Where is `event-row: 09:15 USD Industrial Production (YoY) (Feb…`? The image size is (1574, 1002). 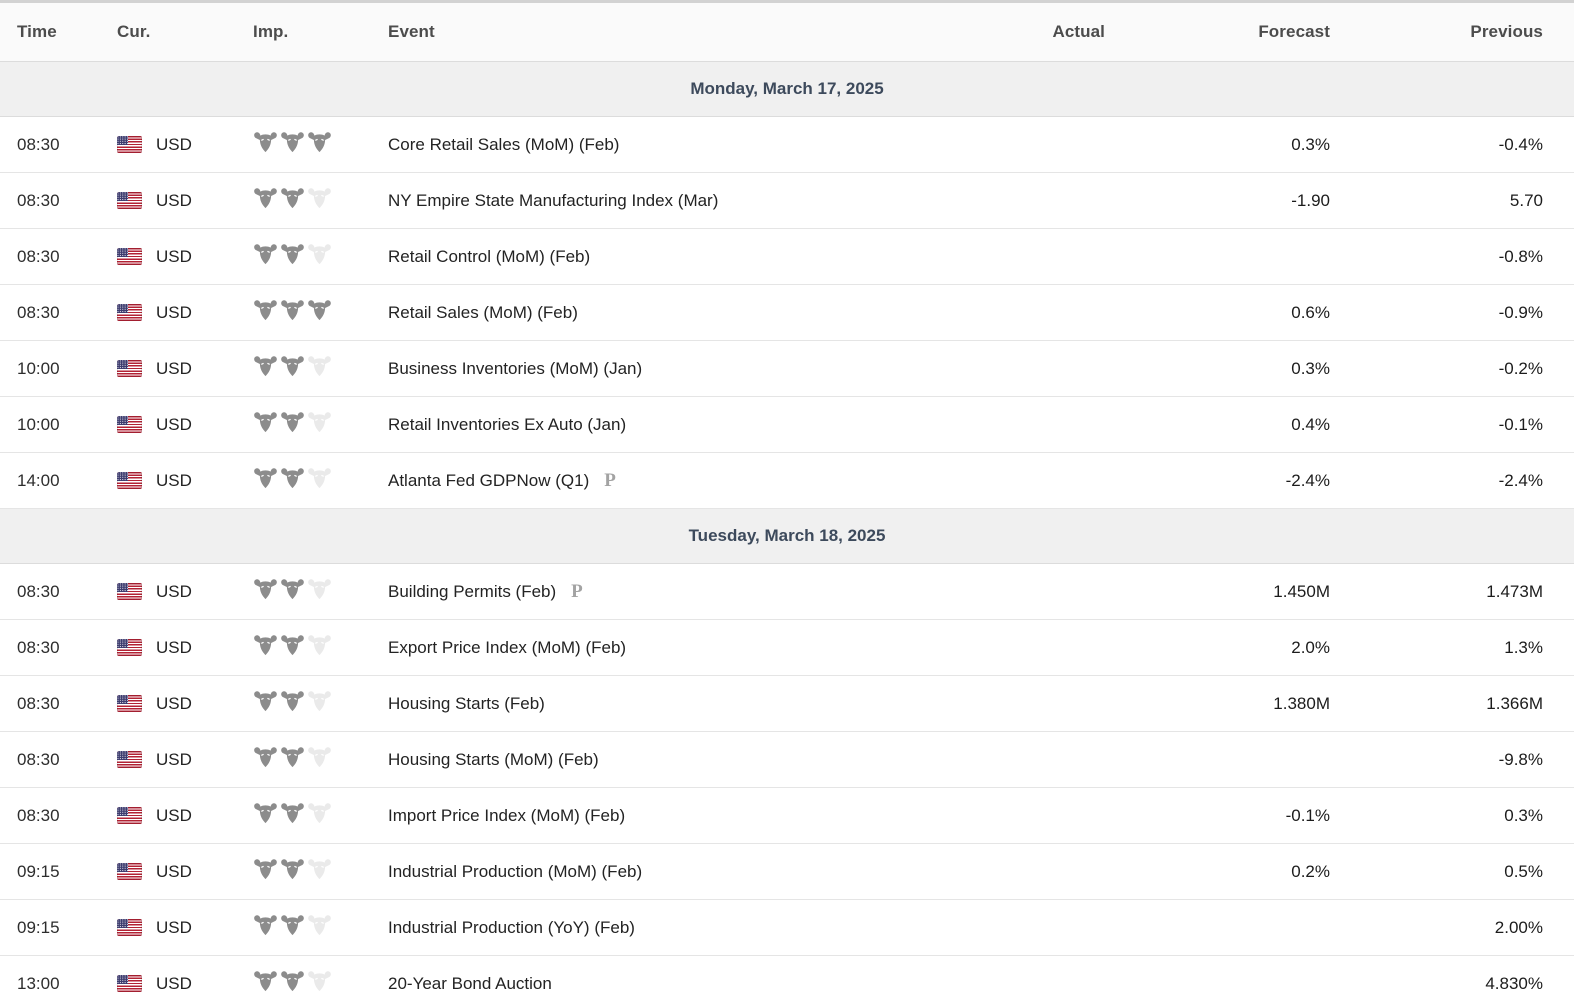 event-row: 09:15 USD Industrial Production (YoY) (Feb… is located at coordinates (787, 928).